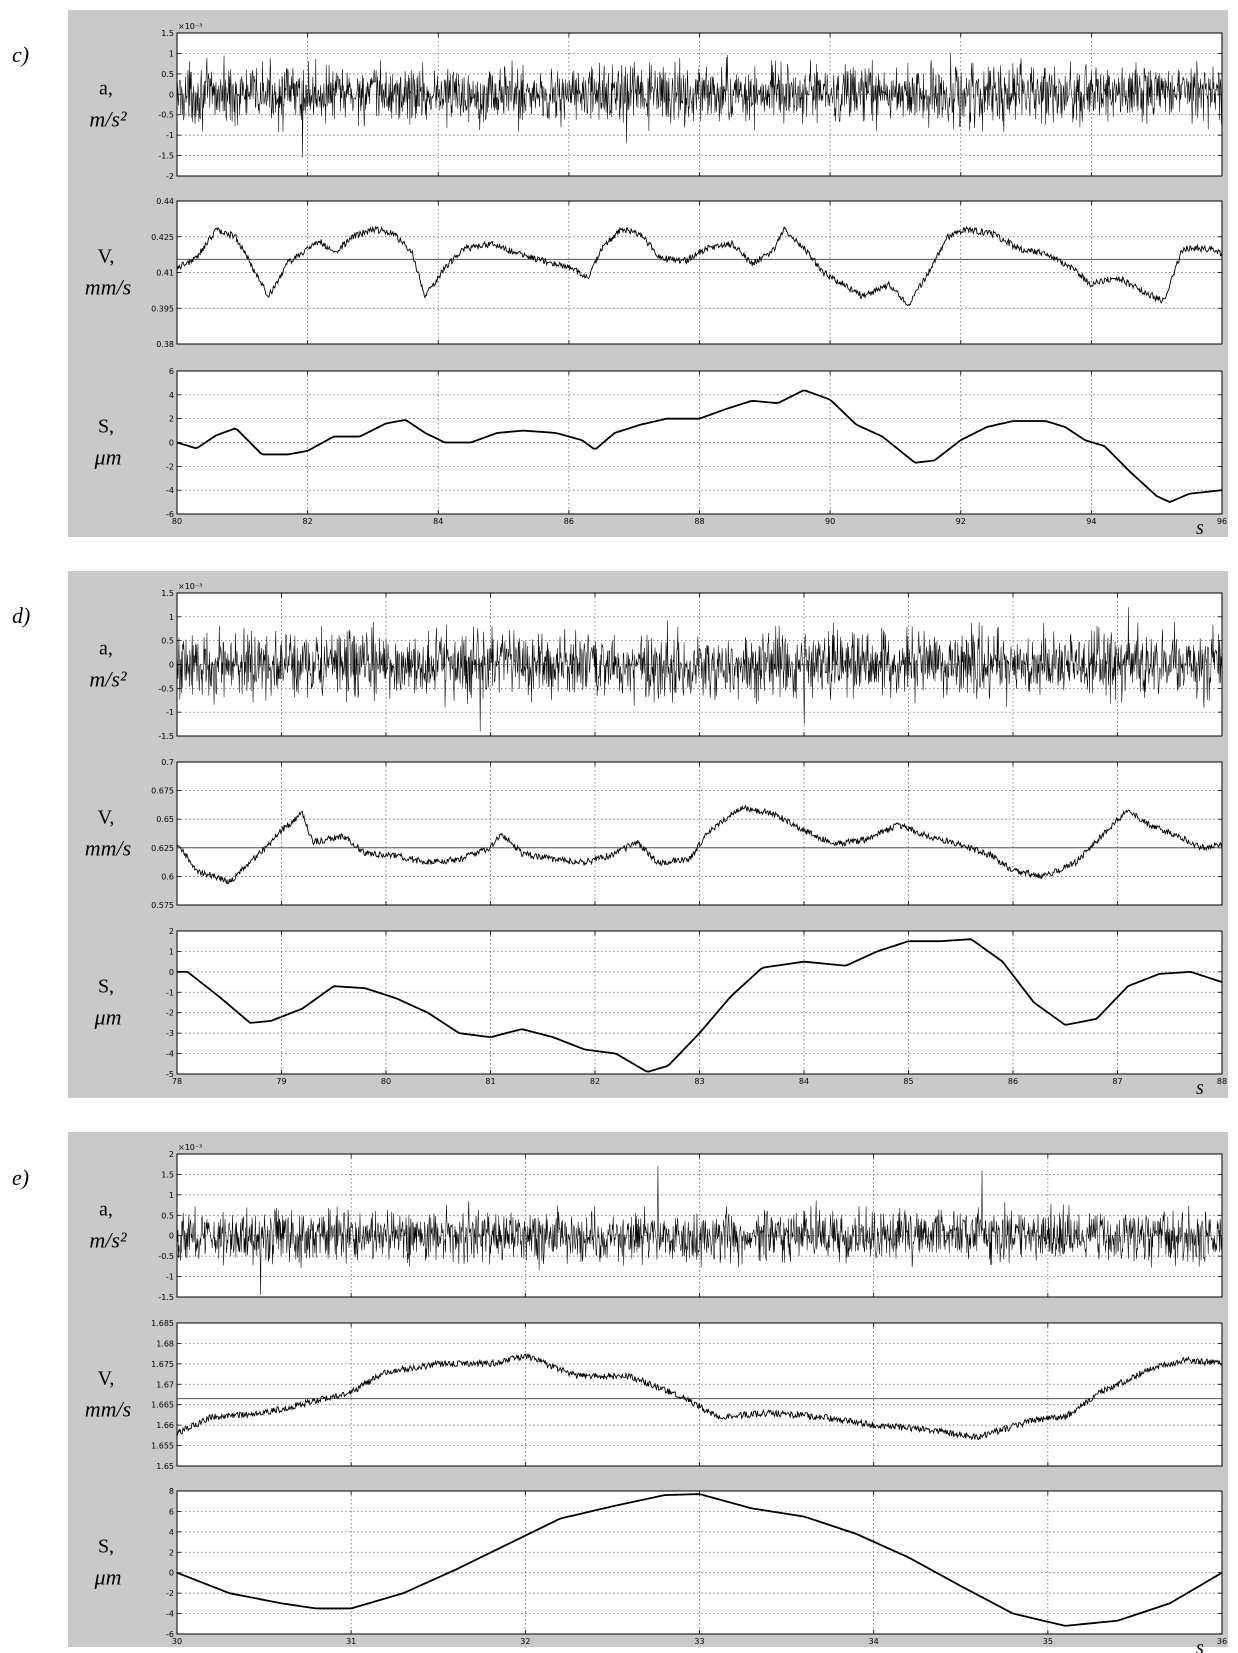 This screenshot has width=1238, height=1653. What do you see at coordinates (165, 1425) in the screenshot?
I see `y-tick-label: 1.66` at bounding box center [165, 1425].